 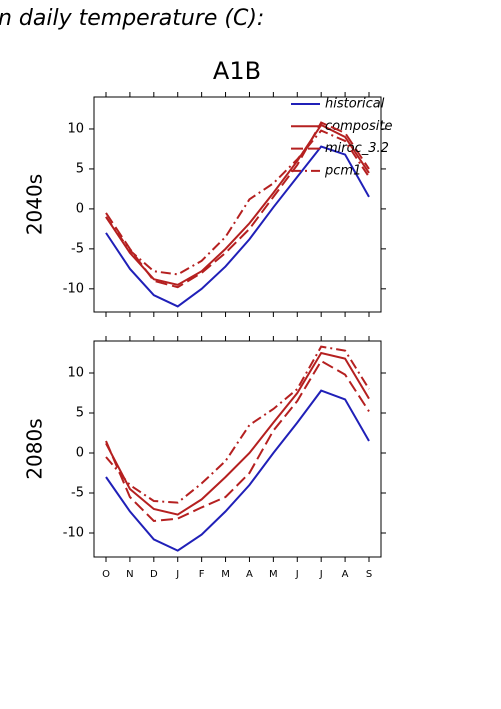 What do you see at coordinates (106, 574) in the screenshot?
I see `x-tick-label: O` at bounding box center [106, 574].